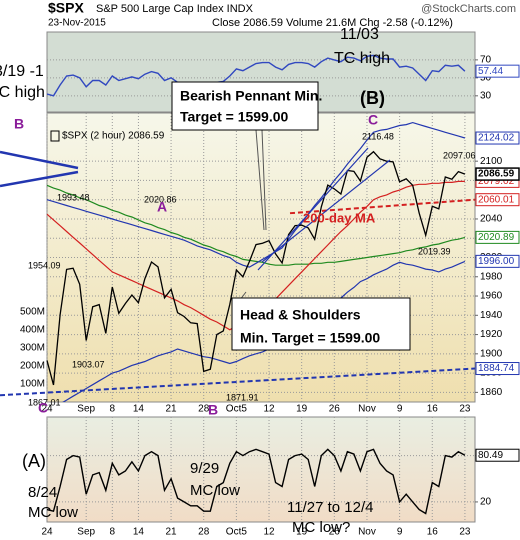  What do you see at coordinates (372, 98) in the screenshot?
I see `annotation: (B)` at bounding box center [372, 98].